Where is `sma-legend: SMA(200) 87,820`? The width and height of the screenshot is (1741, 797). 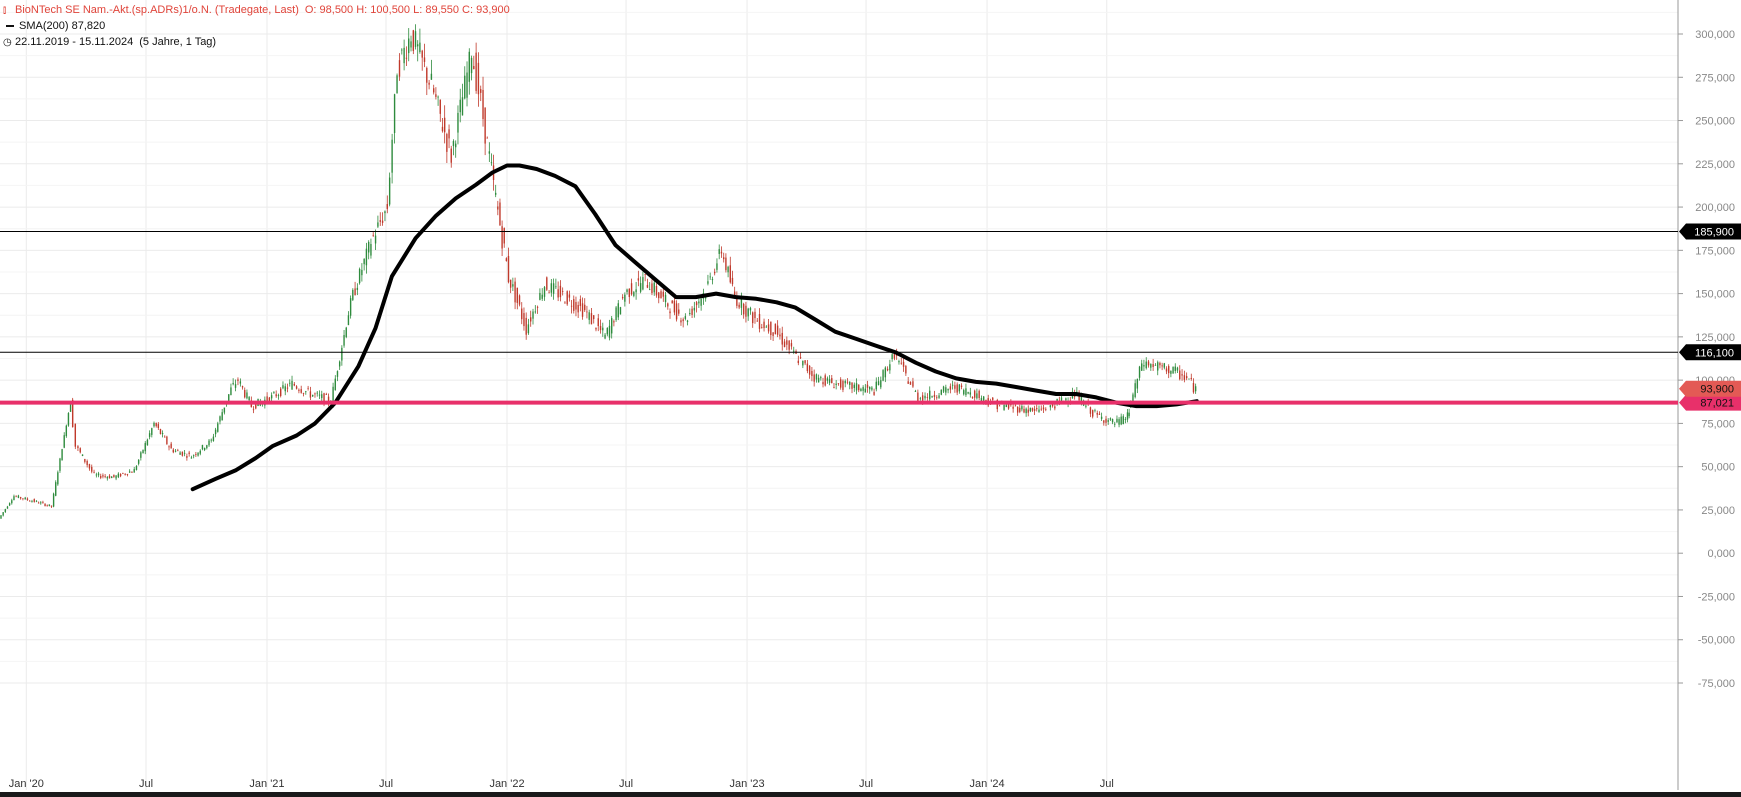 sma-legend: SMA(200) 87,820 is located at coordinates (54, 26).